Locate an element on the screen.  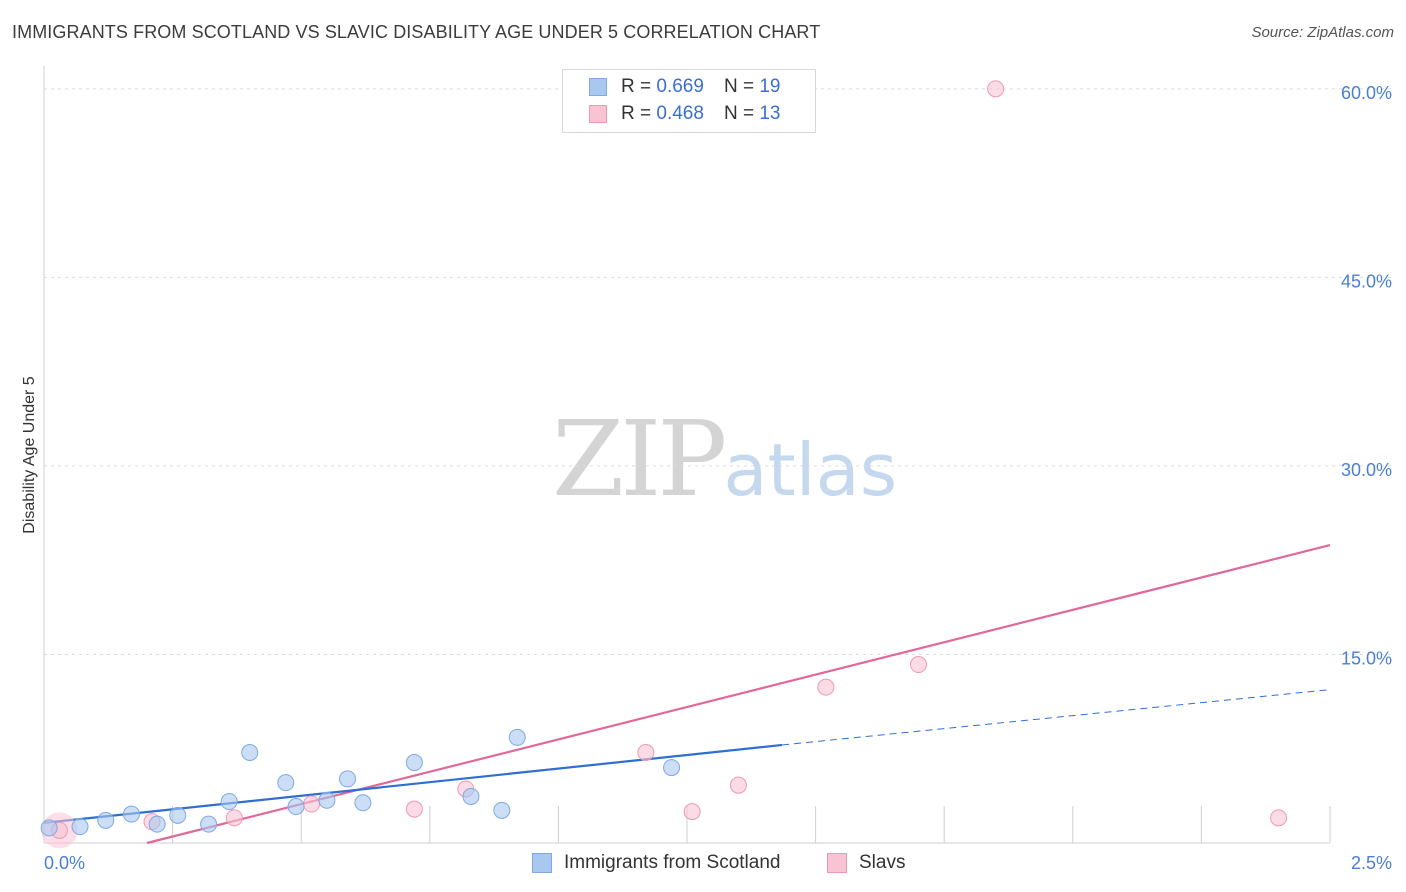
legend-r-value: 0.669 is located at coordinates (680, 86).